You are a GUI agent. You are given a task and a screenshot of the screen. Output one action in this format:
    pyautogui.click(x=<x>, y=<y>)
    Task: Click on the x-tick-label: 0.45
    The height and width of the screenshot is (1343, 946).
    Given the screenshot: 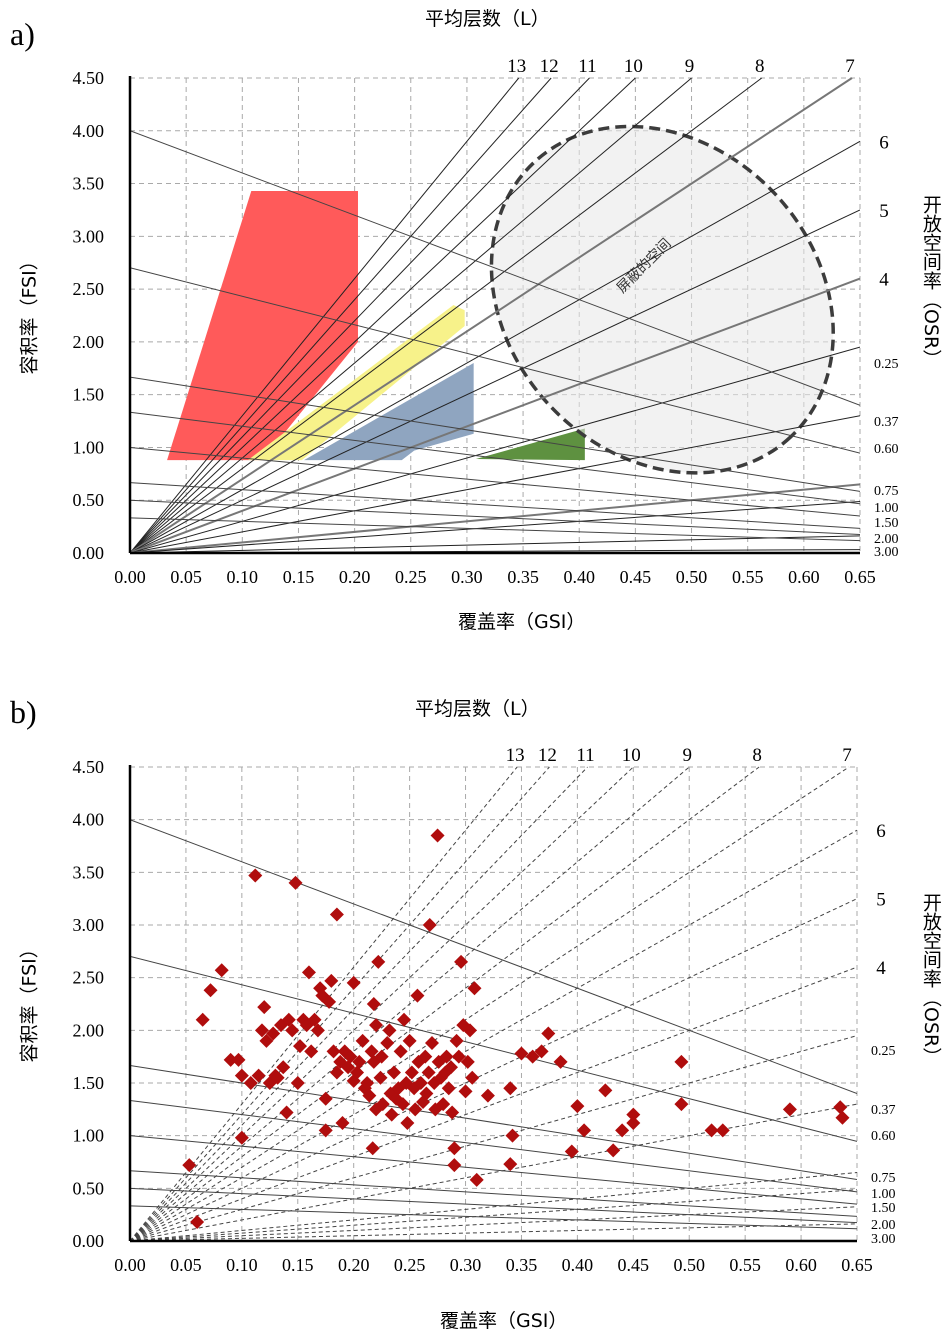 What is the action you would take?
    pyautogui.click(x=634, y=1265)
    